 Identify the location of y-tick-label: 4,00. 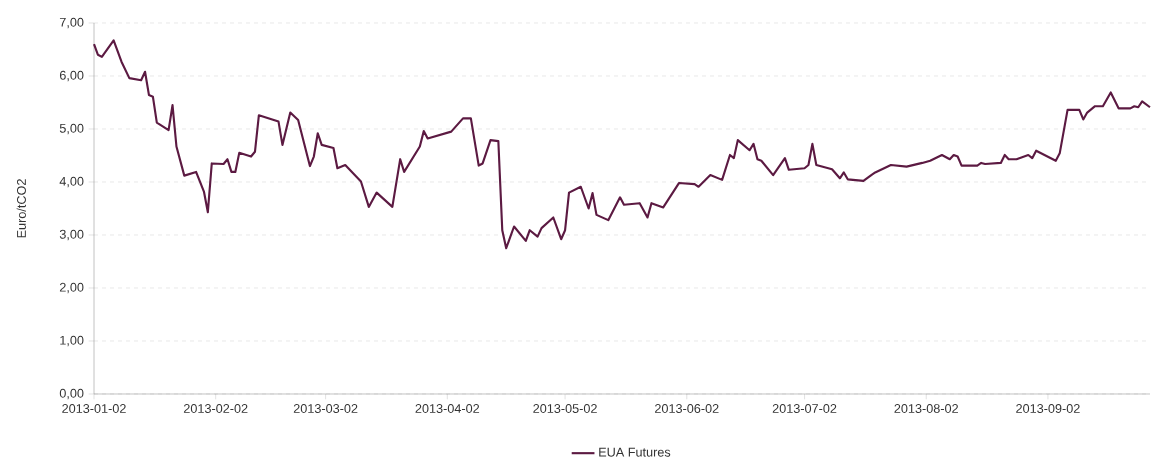
(71, 182).